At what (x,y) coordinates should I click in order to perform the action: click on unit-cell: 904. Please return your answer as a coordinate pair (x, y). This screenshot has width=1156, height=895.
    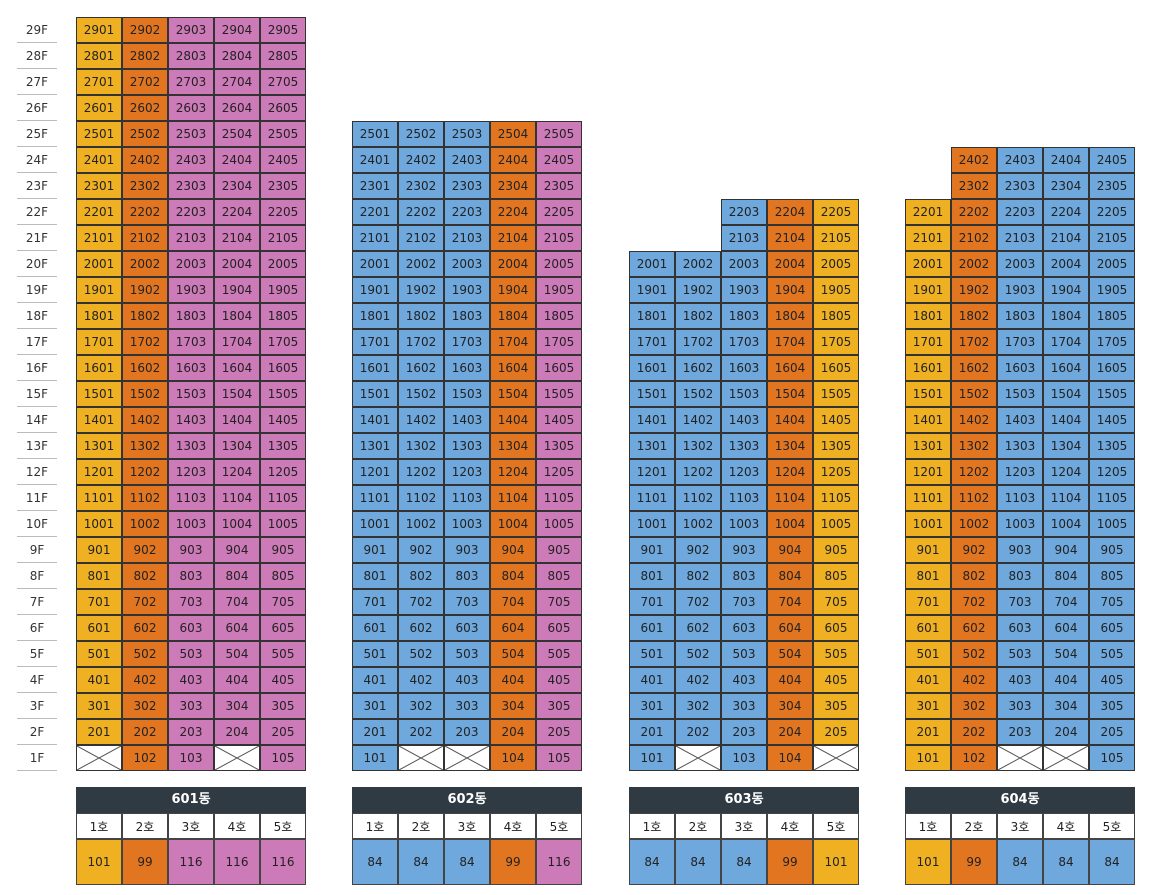
    Looking at the image, I should click on (1066, 550).